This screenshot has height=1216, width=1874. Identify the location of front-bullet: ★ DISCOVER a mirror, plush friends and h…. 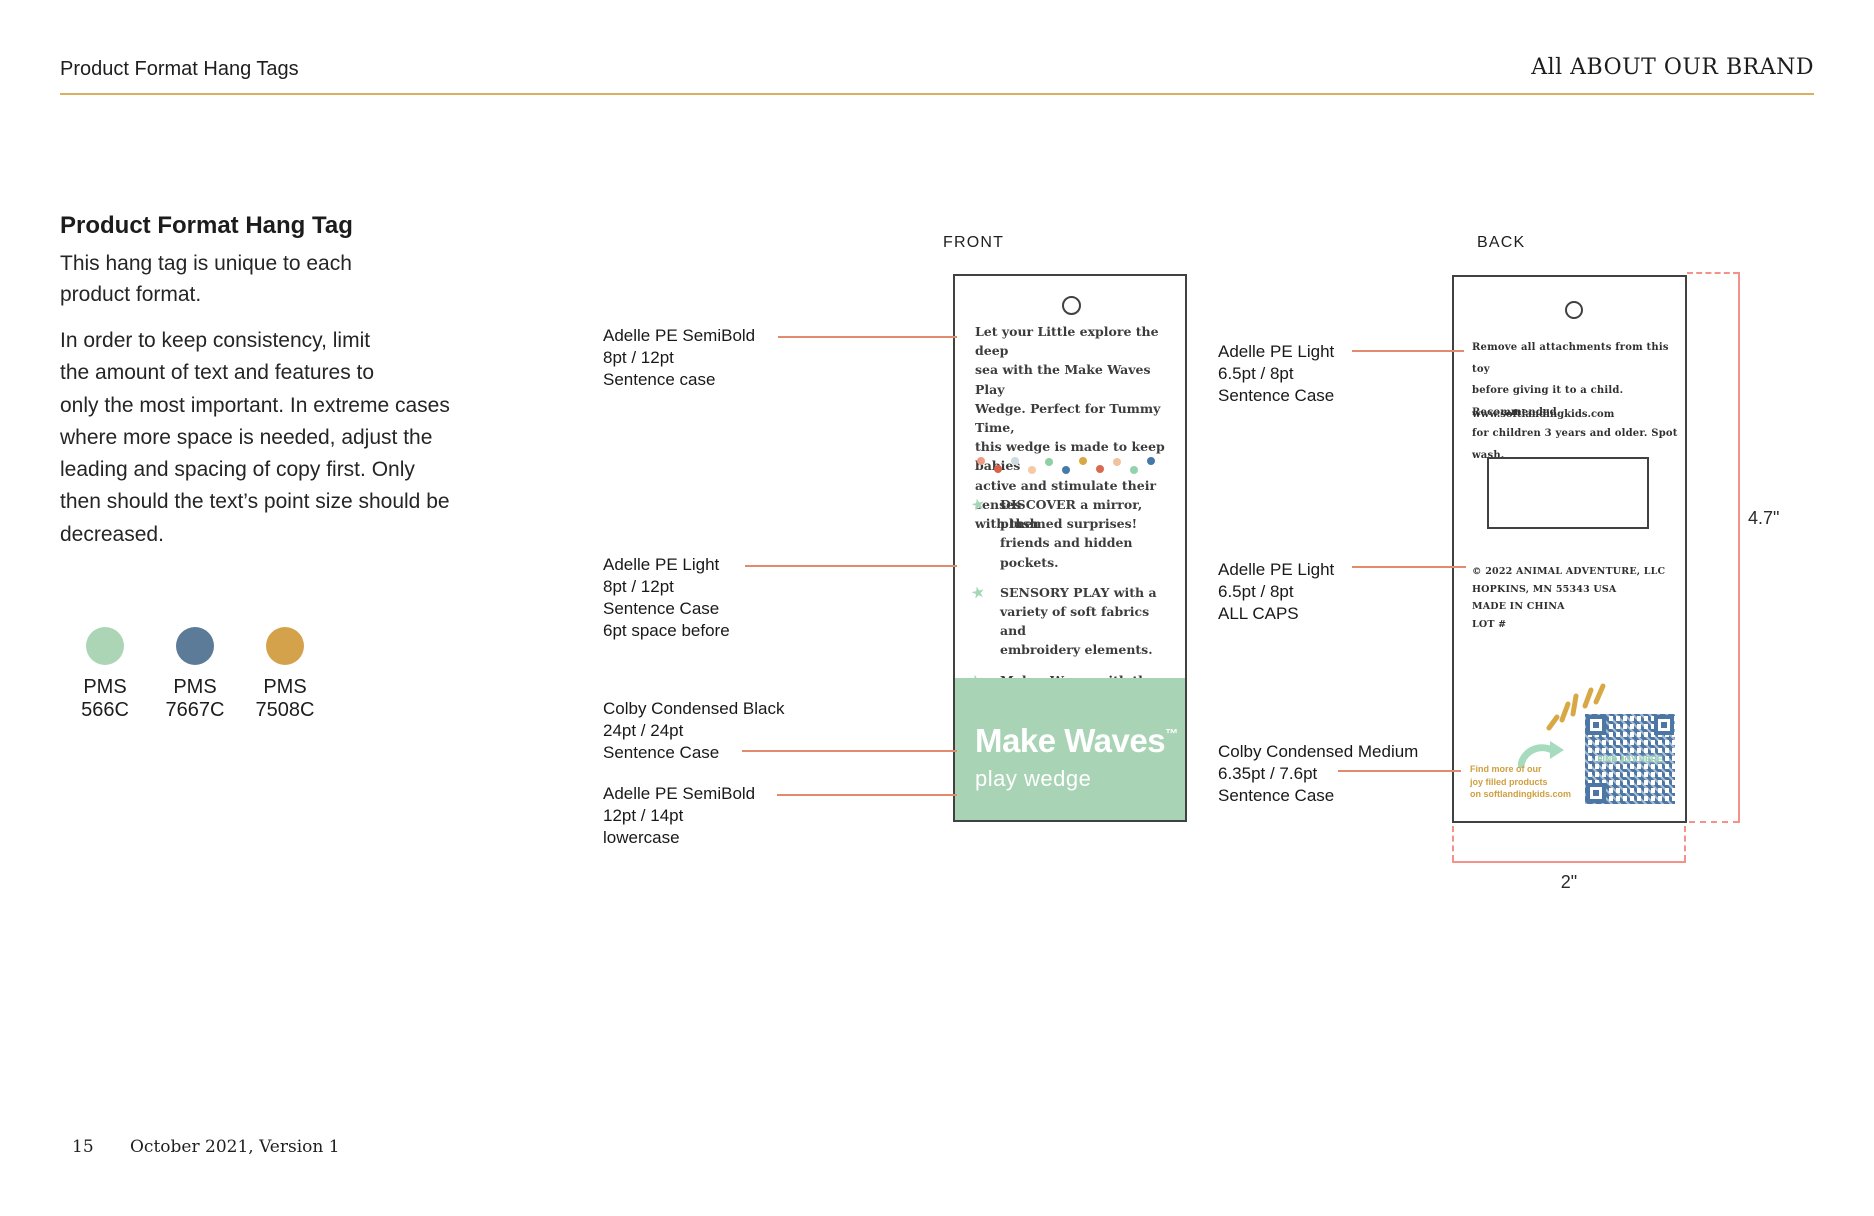
(1073, 533).